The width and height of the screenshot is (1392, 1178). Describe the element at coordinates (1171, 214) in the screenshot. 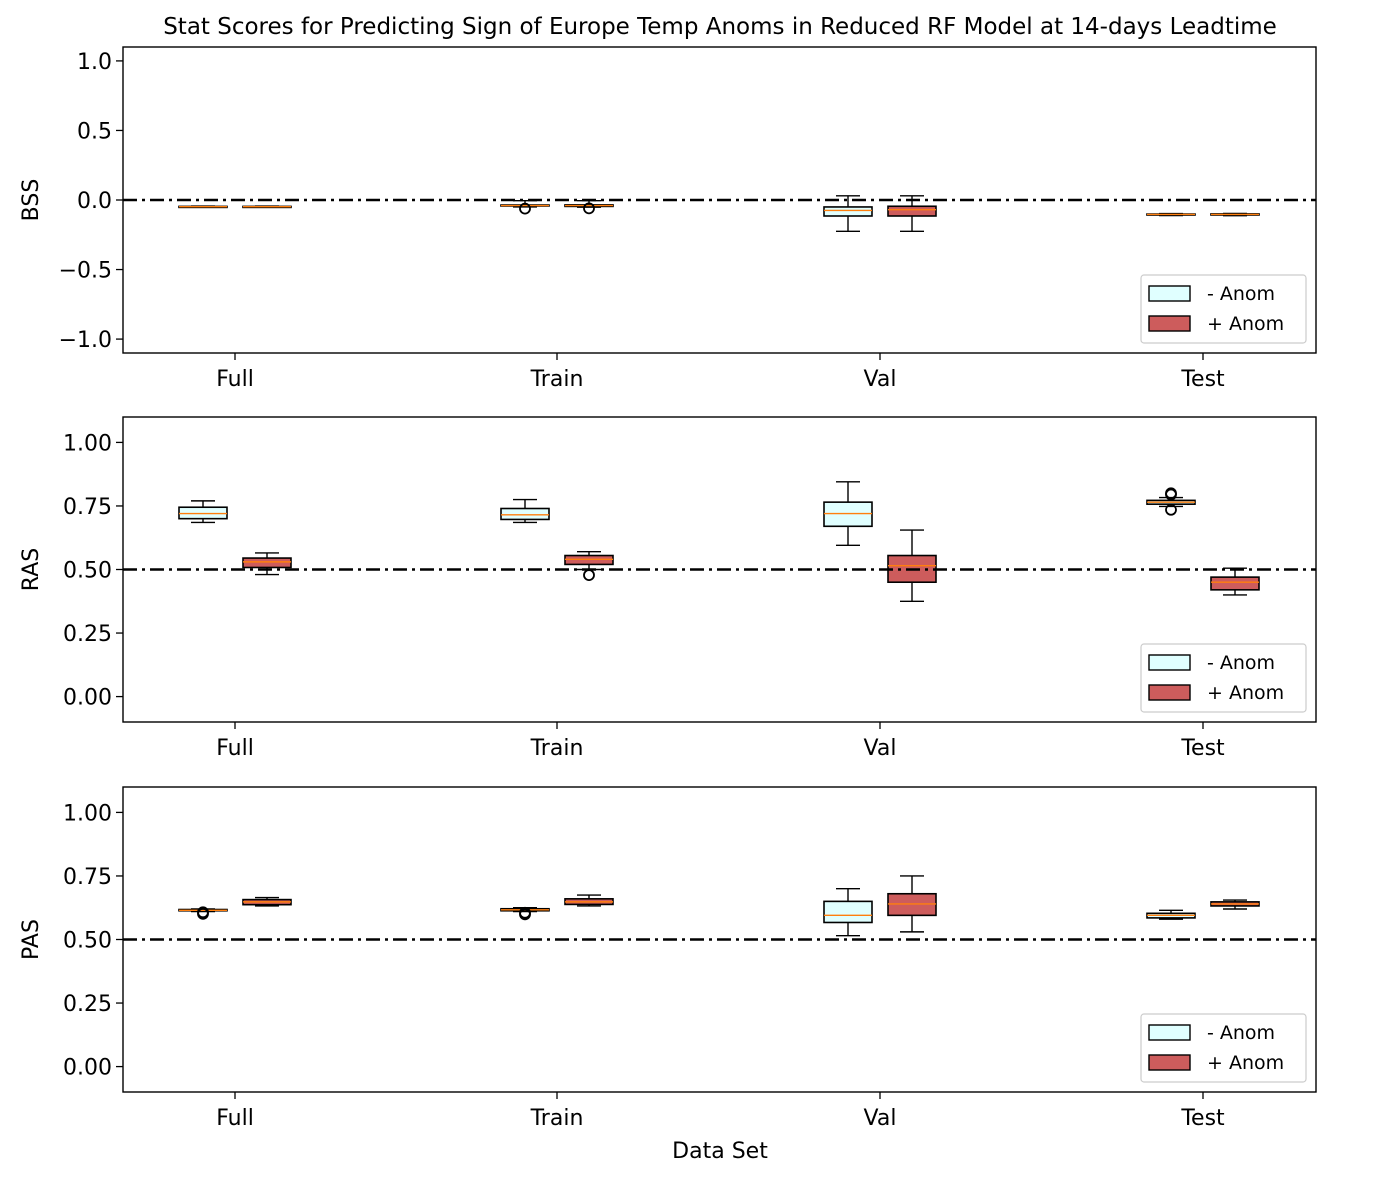

I see `box-bss-test-neg` at that location.